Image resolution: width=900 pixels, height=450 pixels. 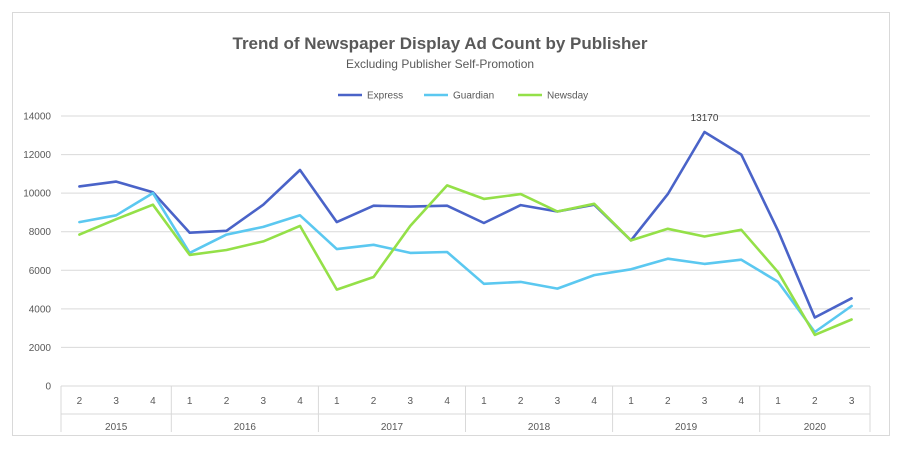 I want to click on y-tick-label: 0, so click(x=48, y=387).